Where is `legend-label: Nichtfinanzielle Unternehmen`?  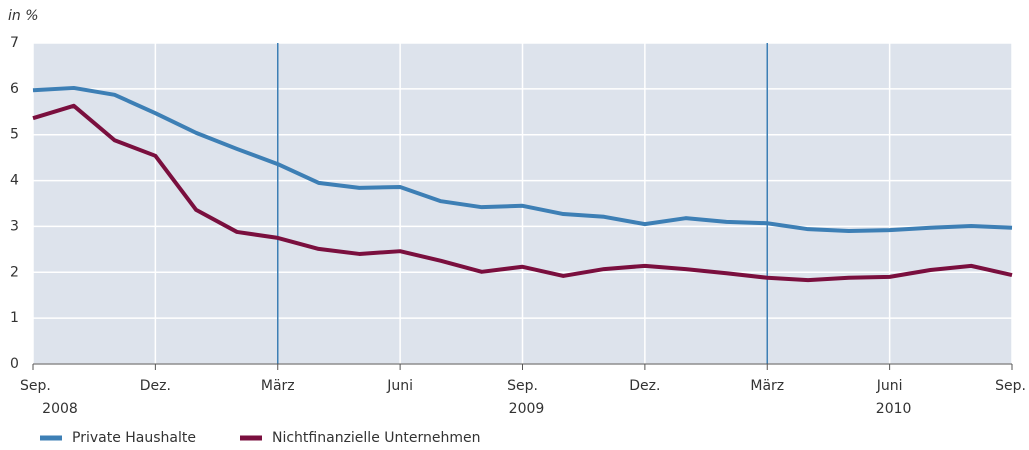 legend-label: Nichtfinanzielle Unternehmen is located at coordinates (376, 438).